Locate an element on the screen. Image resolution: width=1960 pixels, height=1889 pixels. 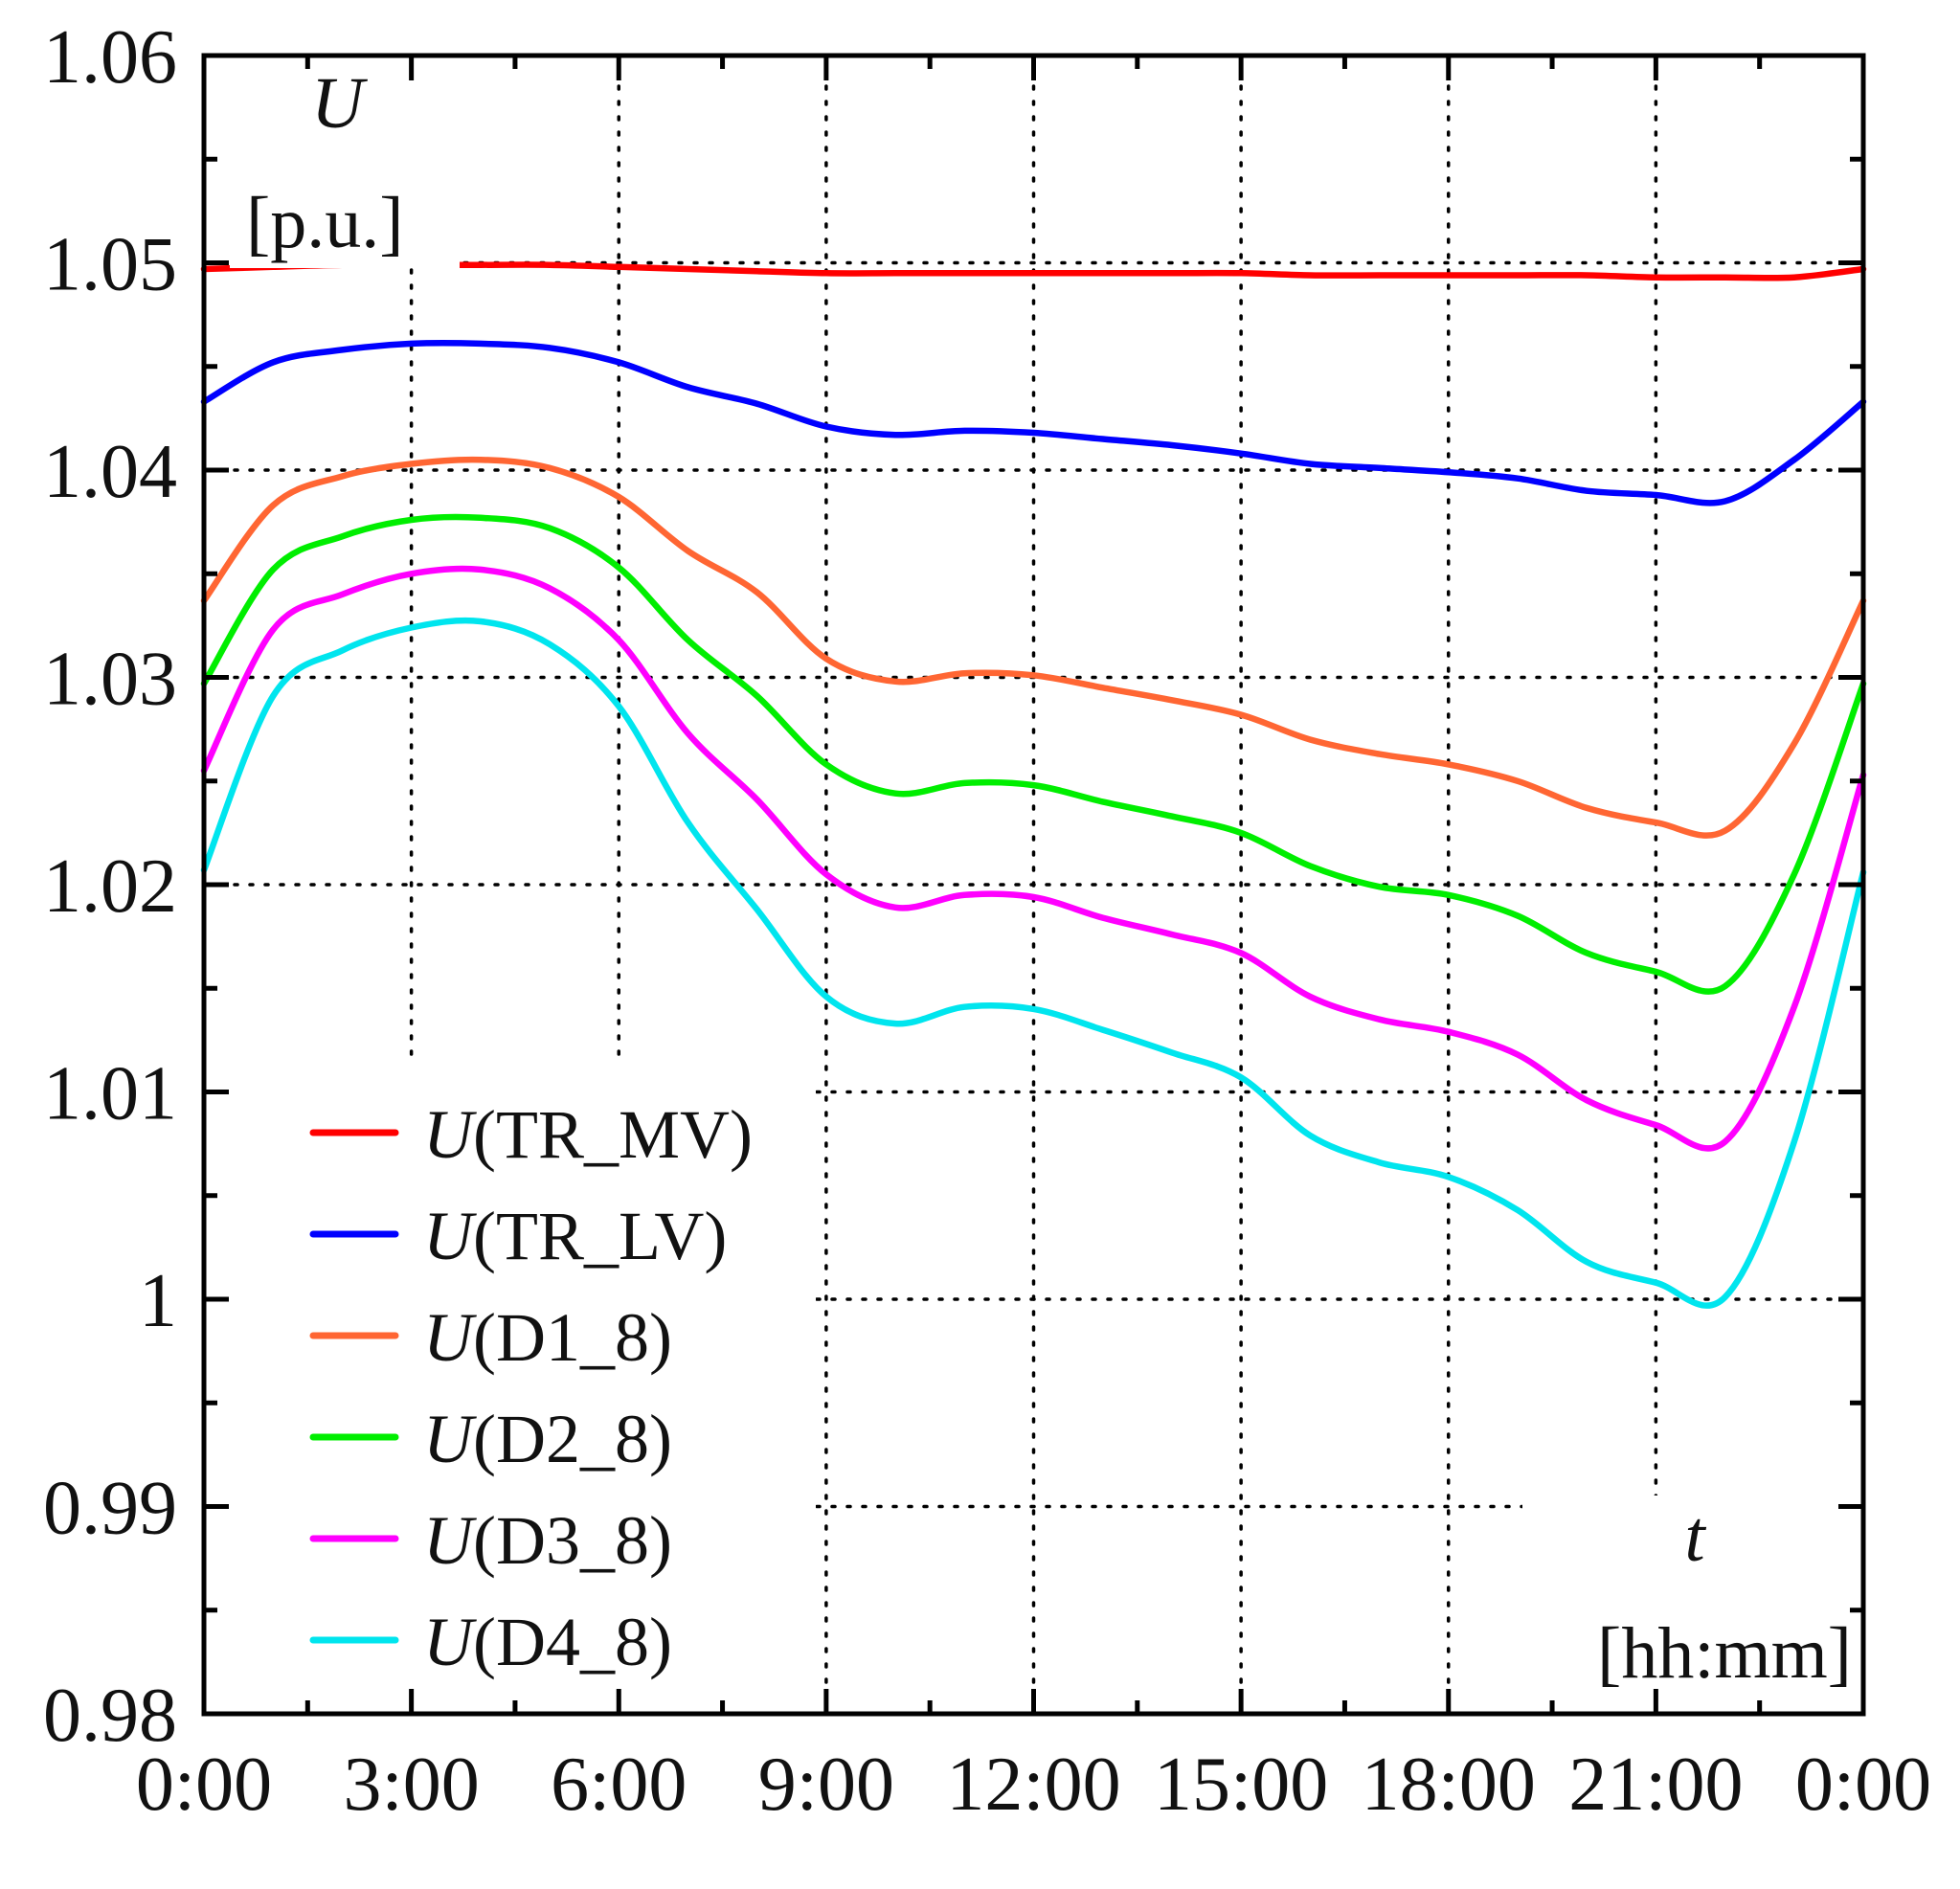
legend-label: U(D2_8) is located at coordinates (547, 1439).